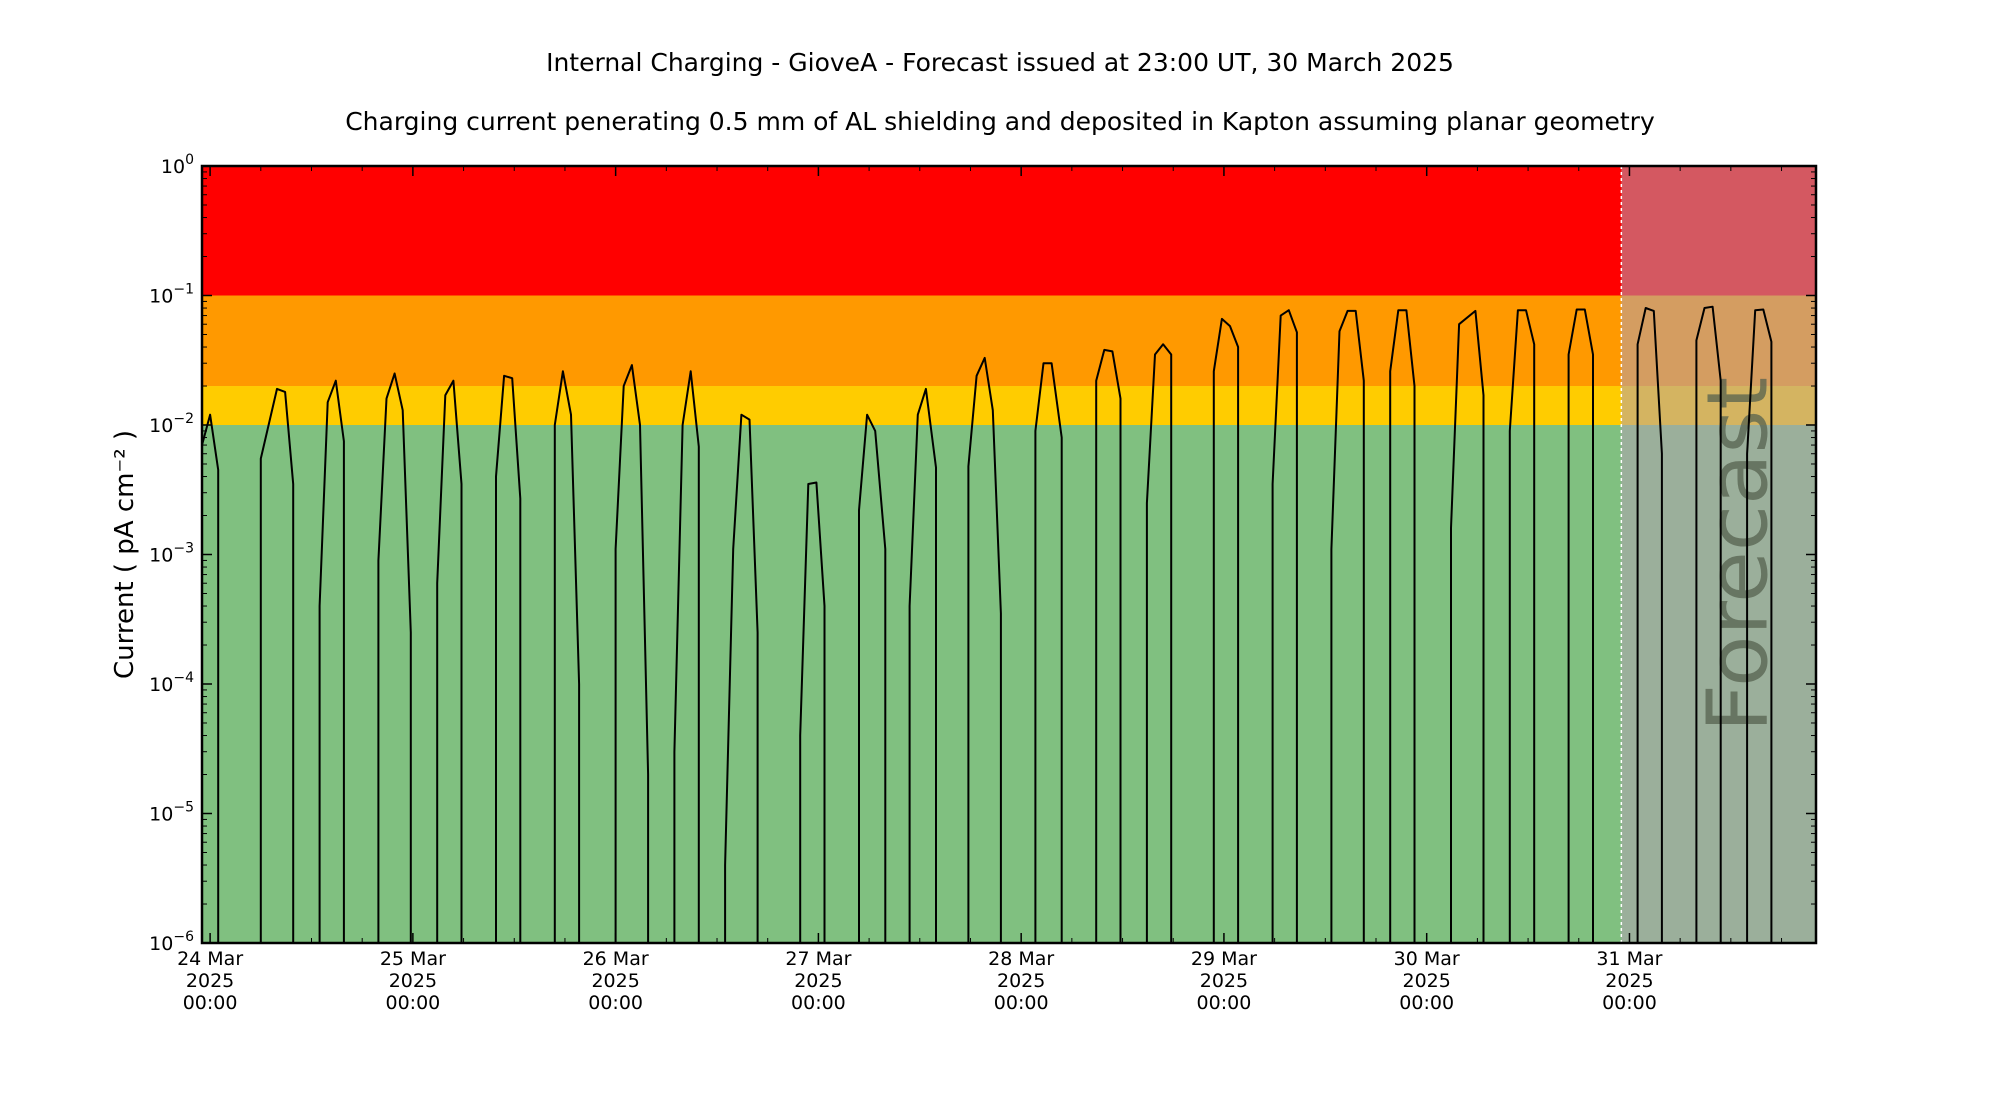 This screenshot has width=2000, height=1100. What do you see at coordinates (616, 959) in the screenshot?
I see `x-tick-label: 26 Mar` at bounding box center [616, 959].